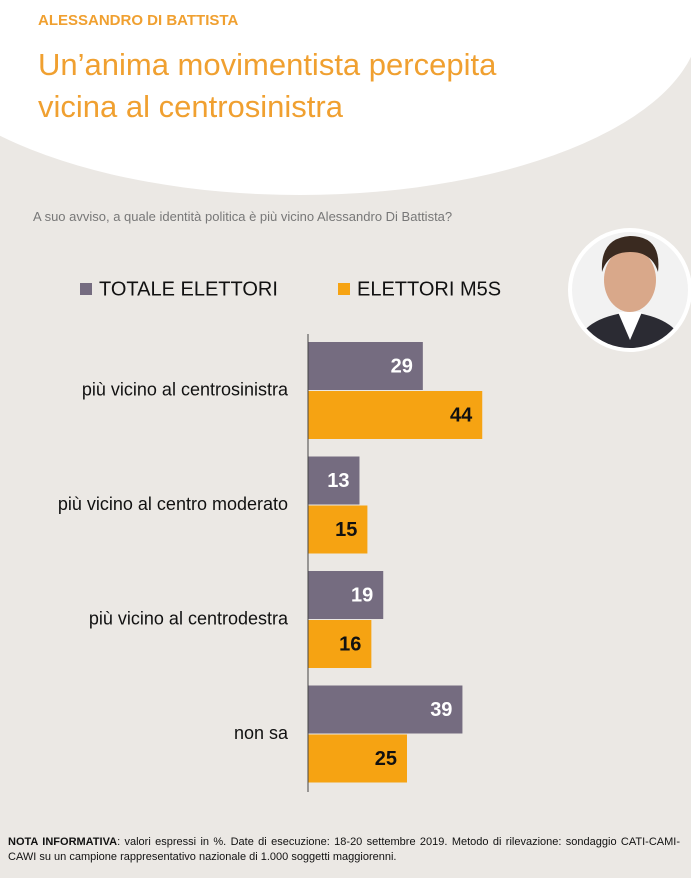 The image size is (691, 878). What do you see at coordinates (138, 20) in the screenshot?
I see `supertitle: ALESSANDRO DI BATTISTA` at bounding box center [138, 20].